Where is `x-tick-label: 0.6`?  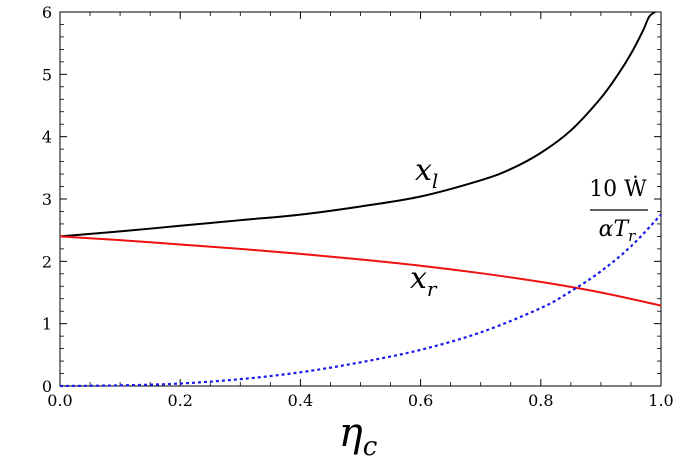 x-tick-label: 0.6 is located at coordinates (420, 400).